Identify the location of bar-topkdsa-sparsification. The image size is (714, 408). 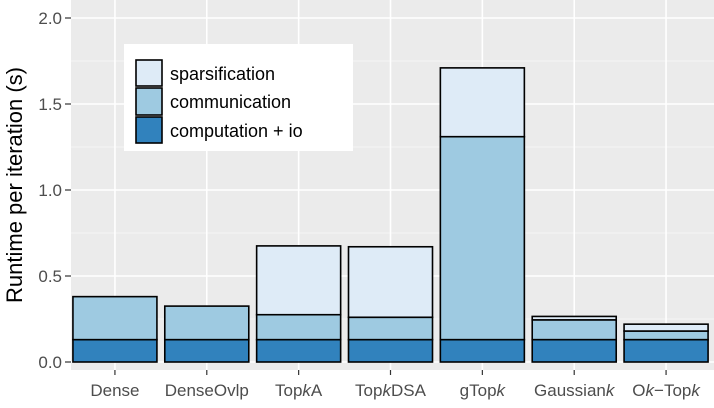
(390, 282).